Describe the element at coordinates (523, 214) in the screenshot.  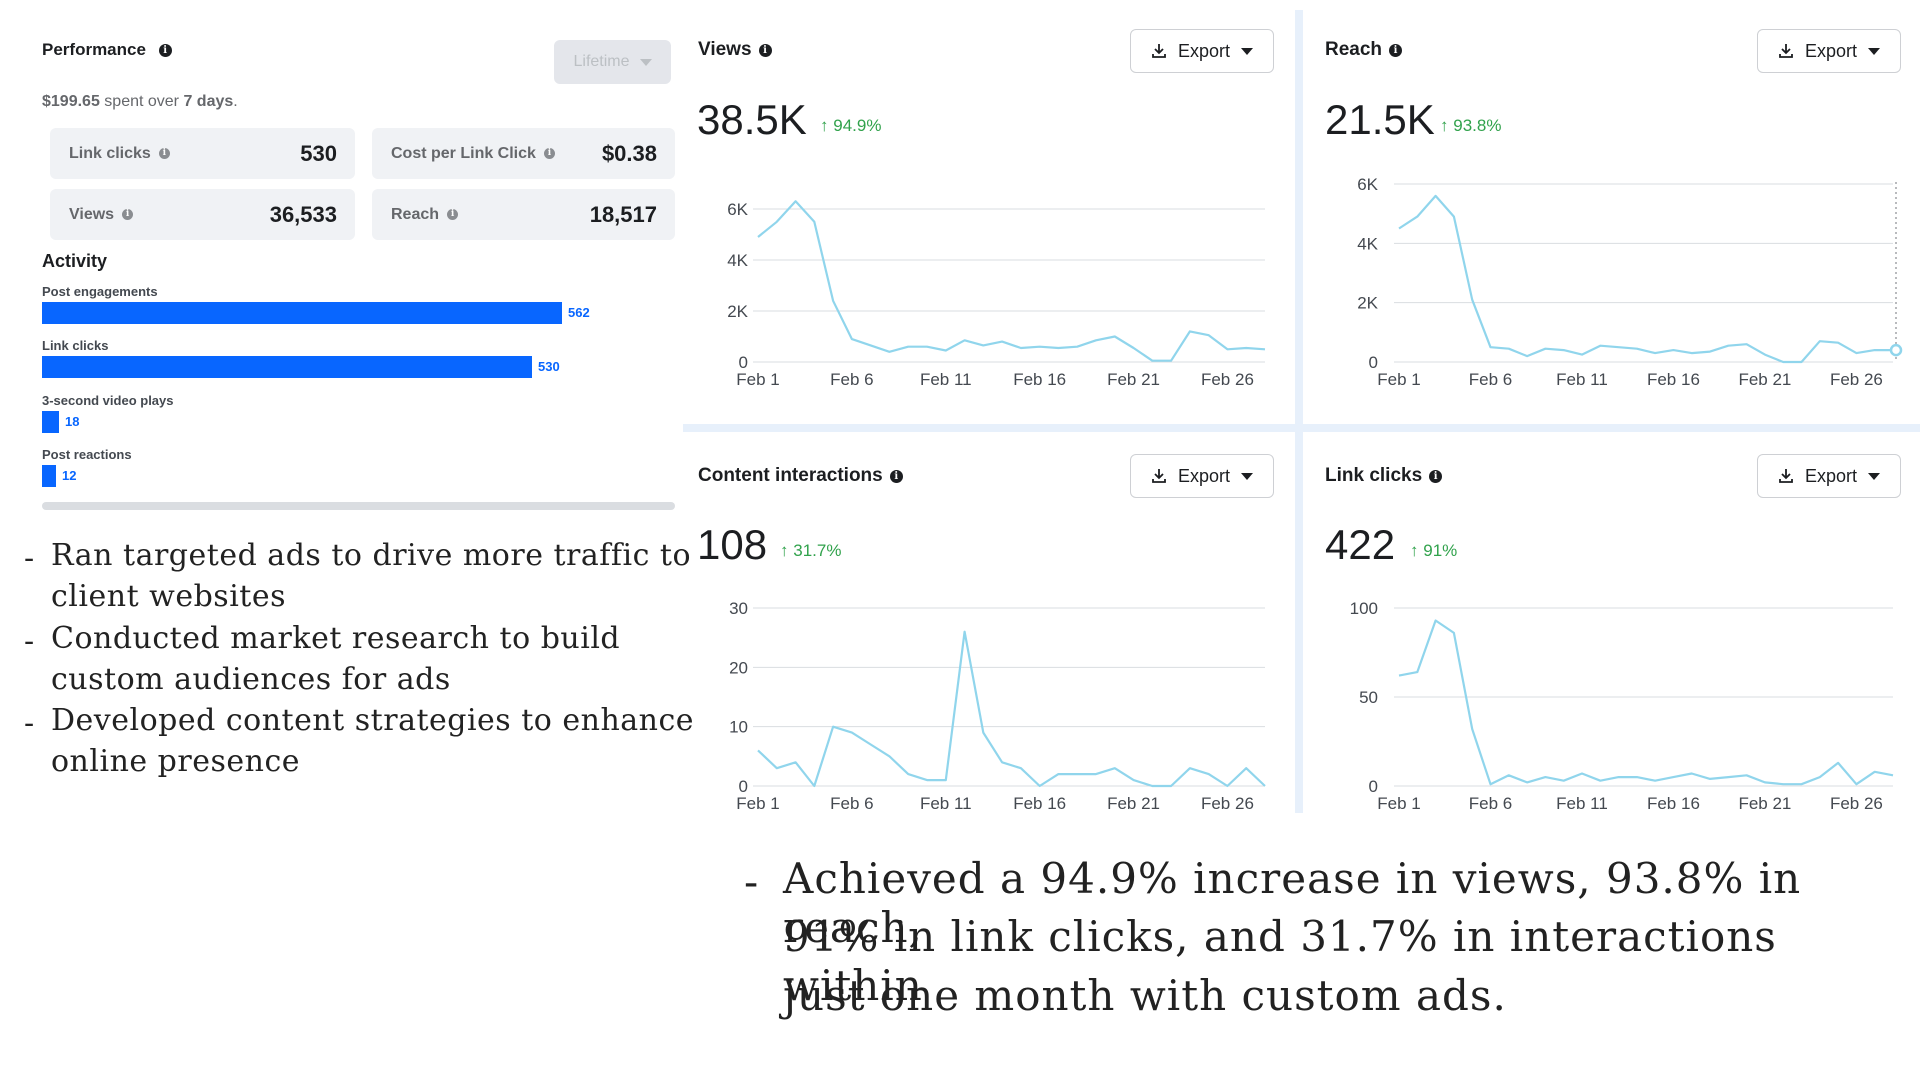
I see `stat-reach: Reach i 18,517` at that location.